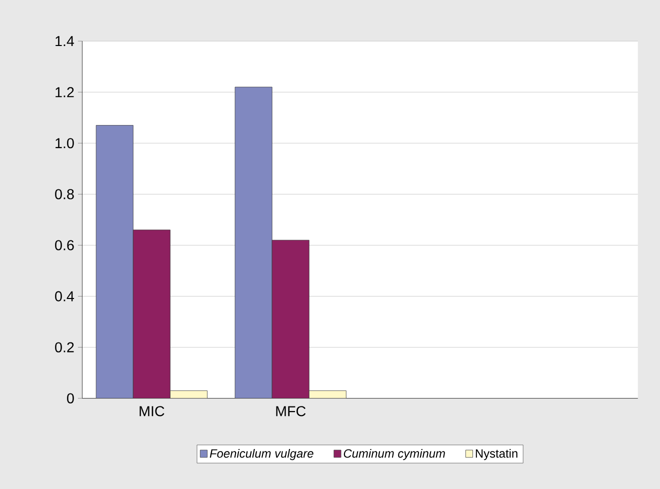 The height and width of the screenshot is (489, 660). What do you see at coordinates (64, 194) in the screenshot?
I see `y-tick-label: 0.8` at bounding box center [64, 194].